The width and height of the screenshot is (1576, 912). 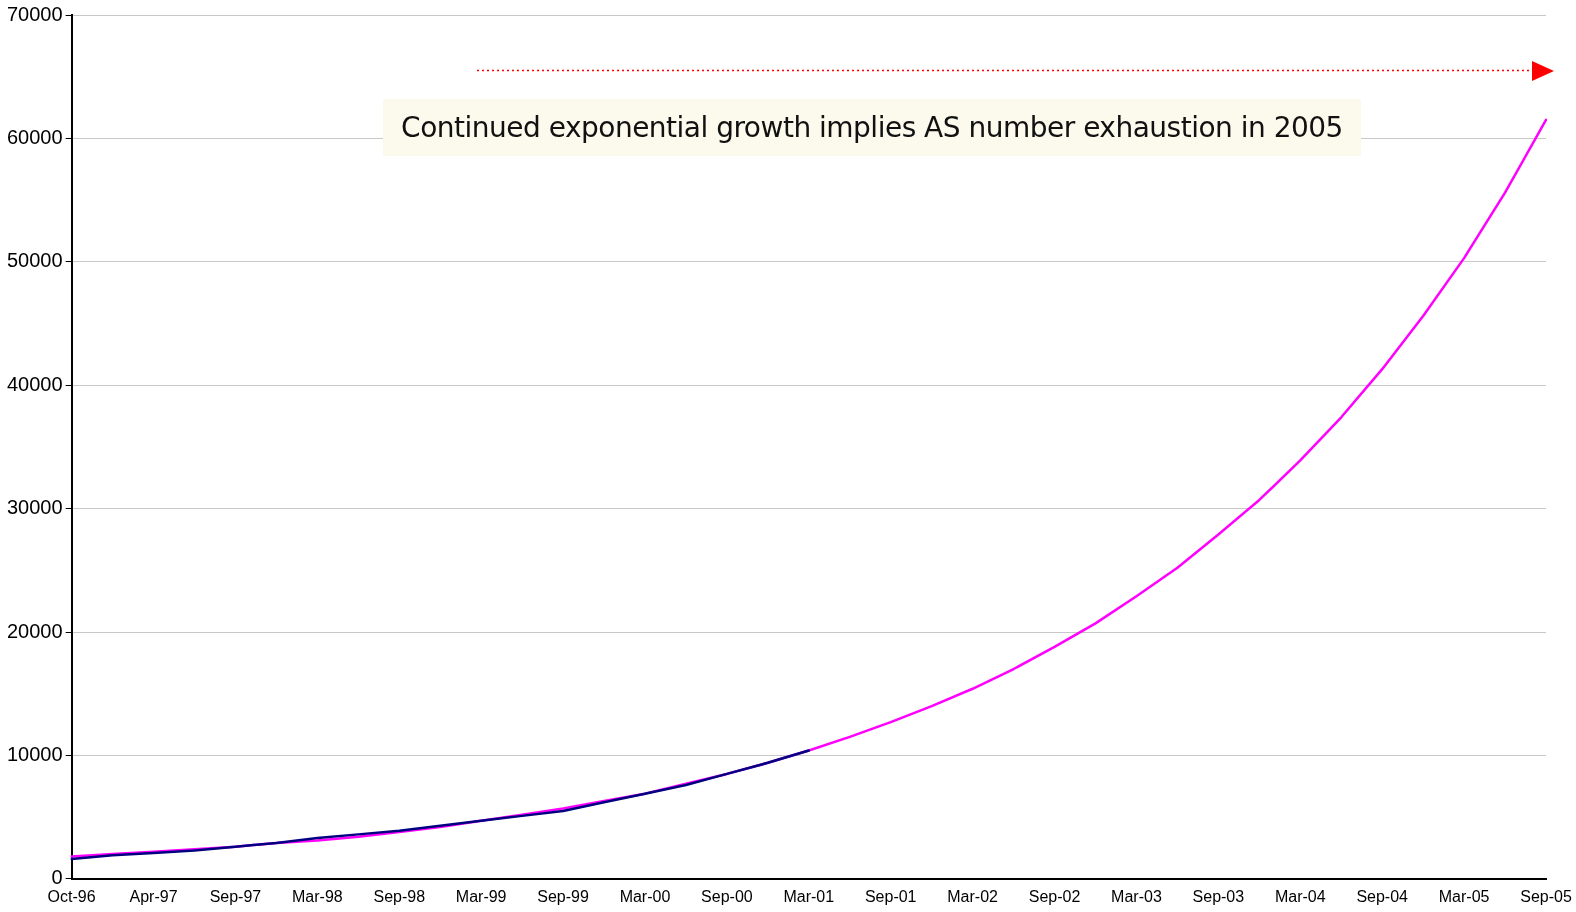 I want to click on x-tick-label: Mar-98, so click(x=317, y=896).